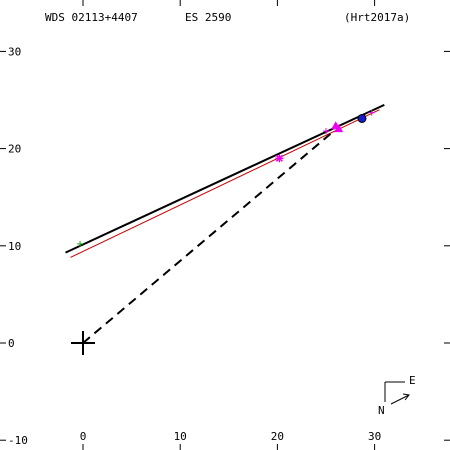 The image size is (450, 450). I want to click on y-tick-label: 20, so click(14, 149).